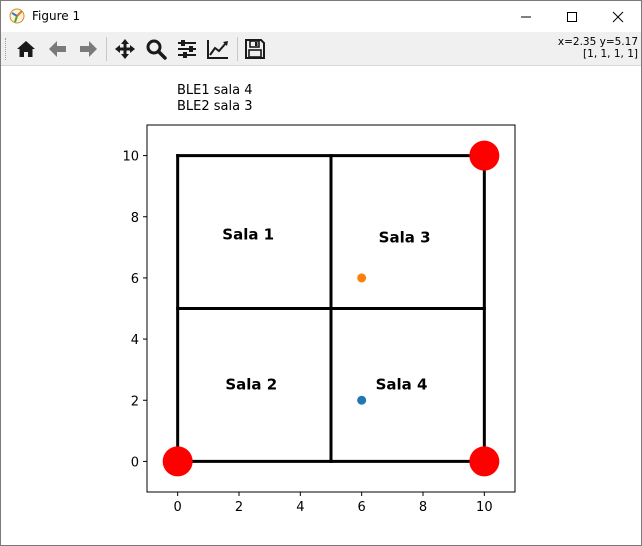 This screenshot has height=546, width=642. I want to click on y-tick-label: 6, so click(135, 279).